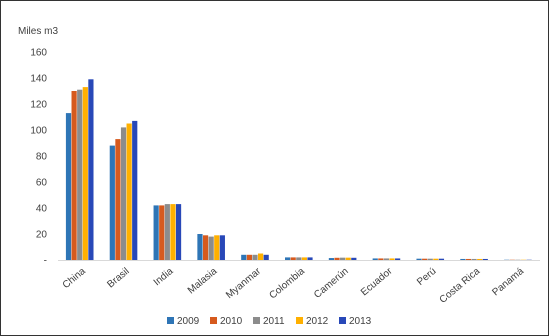  What do you see at coordinates (42, 157) in the screenshot?
I see `y-tick-label: 80` at bounding box center [42, 157].